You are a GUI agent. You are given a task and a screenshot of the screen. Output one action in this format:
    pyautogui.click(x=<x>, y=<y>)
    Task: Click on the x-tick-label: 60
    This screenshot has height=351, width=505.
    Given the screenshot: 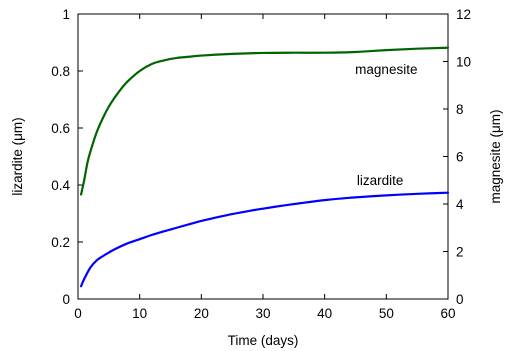 What is the action you would take?
    pyautogui.click(x=447, y=313)
    